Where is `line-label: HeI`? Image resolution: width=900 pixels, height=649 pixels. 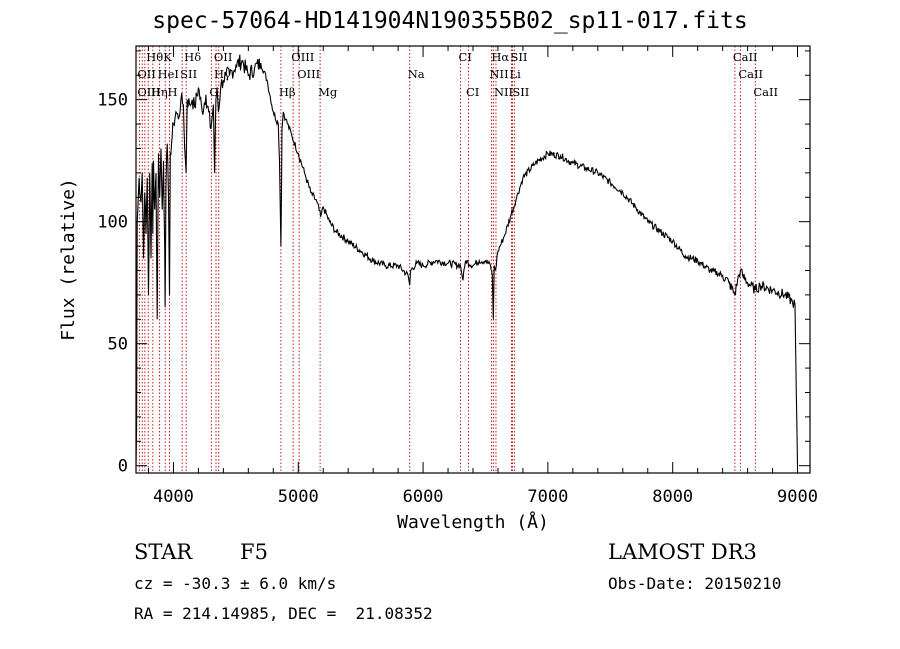 line-label: HeI is located at coordinates (168, 74).